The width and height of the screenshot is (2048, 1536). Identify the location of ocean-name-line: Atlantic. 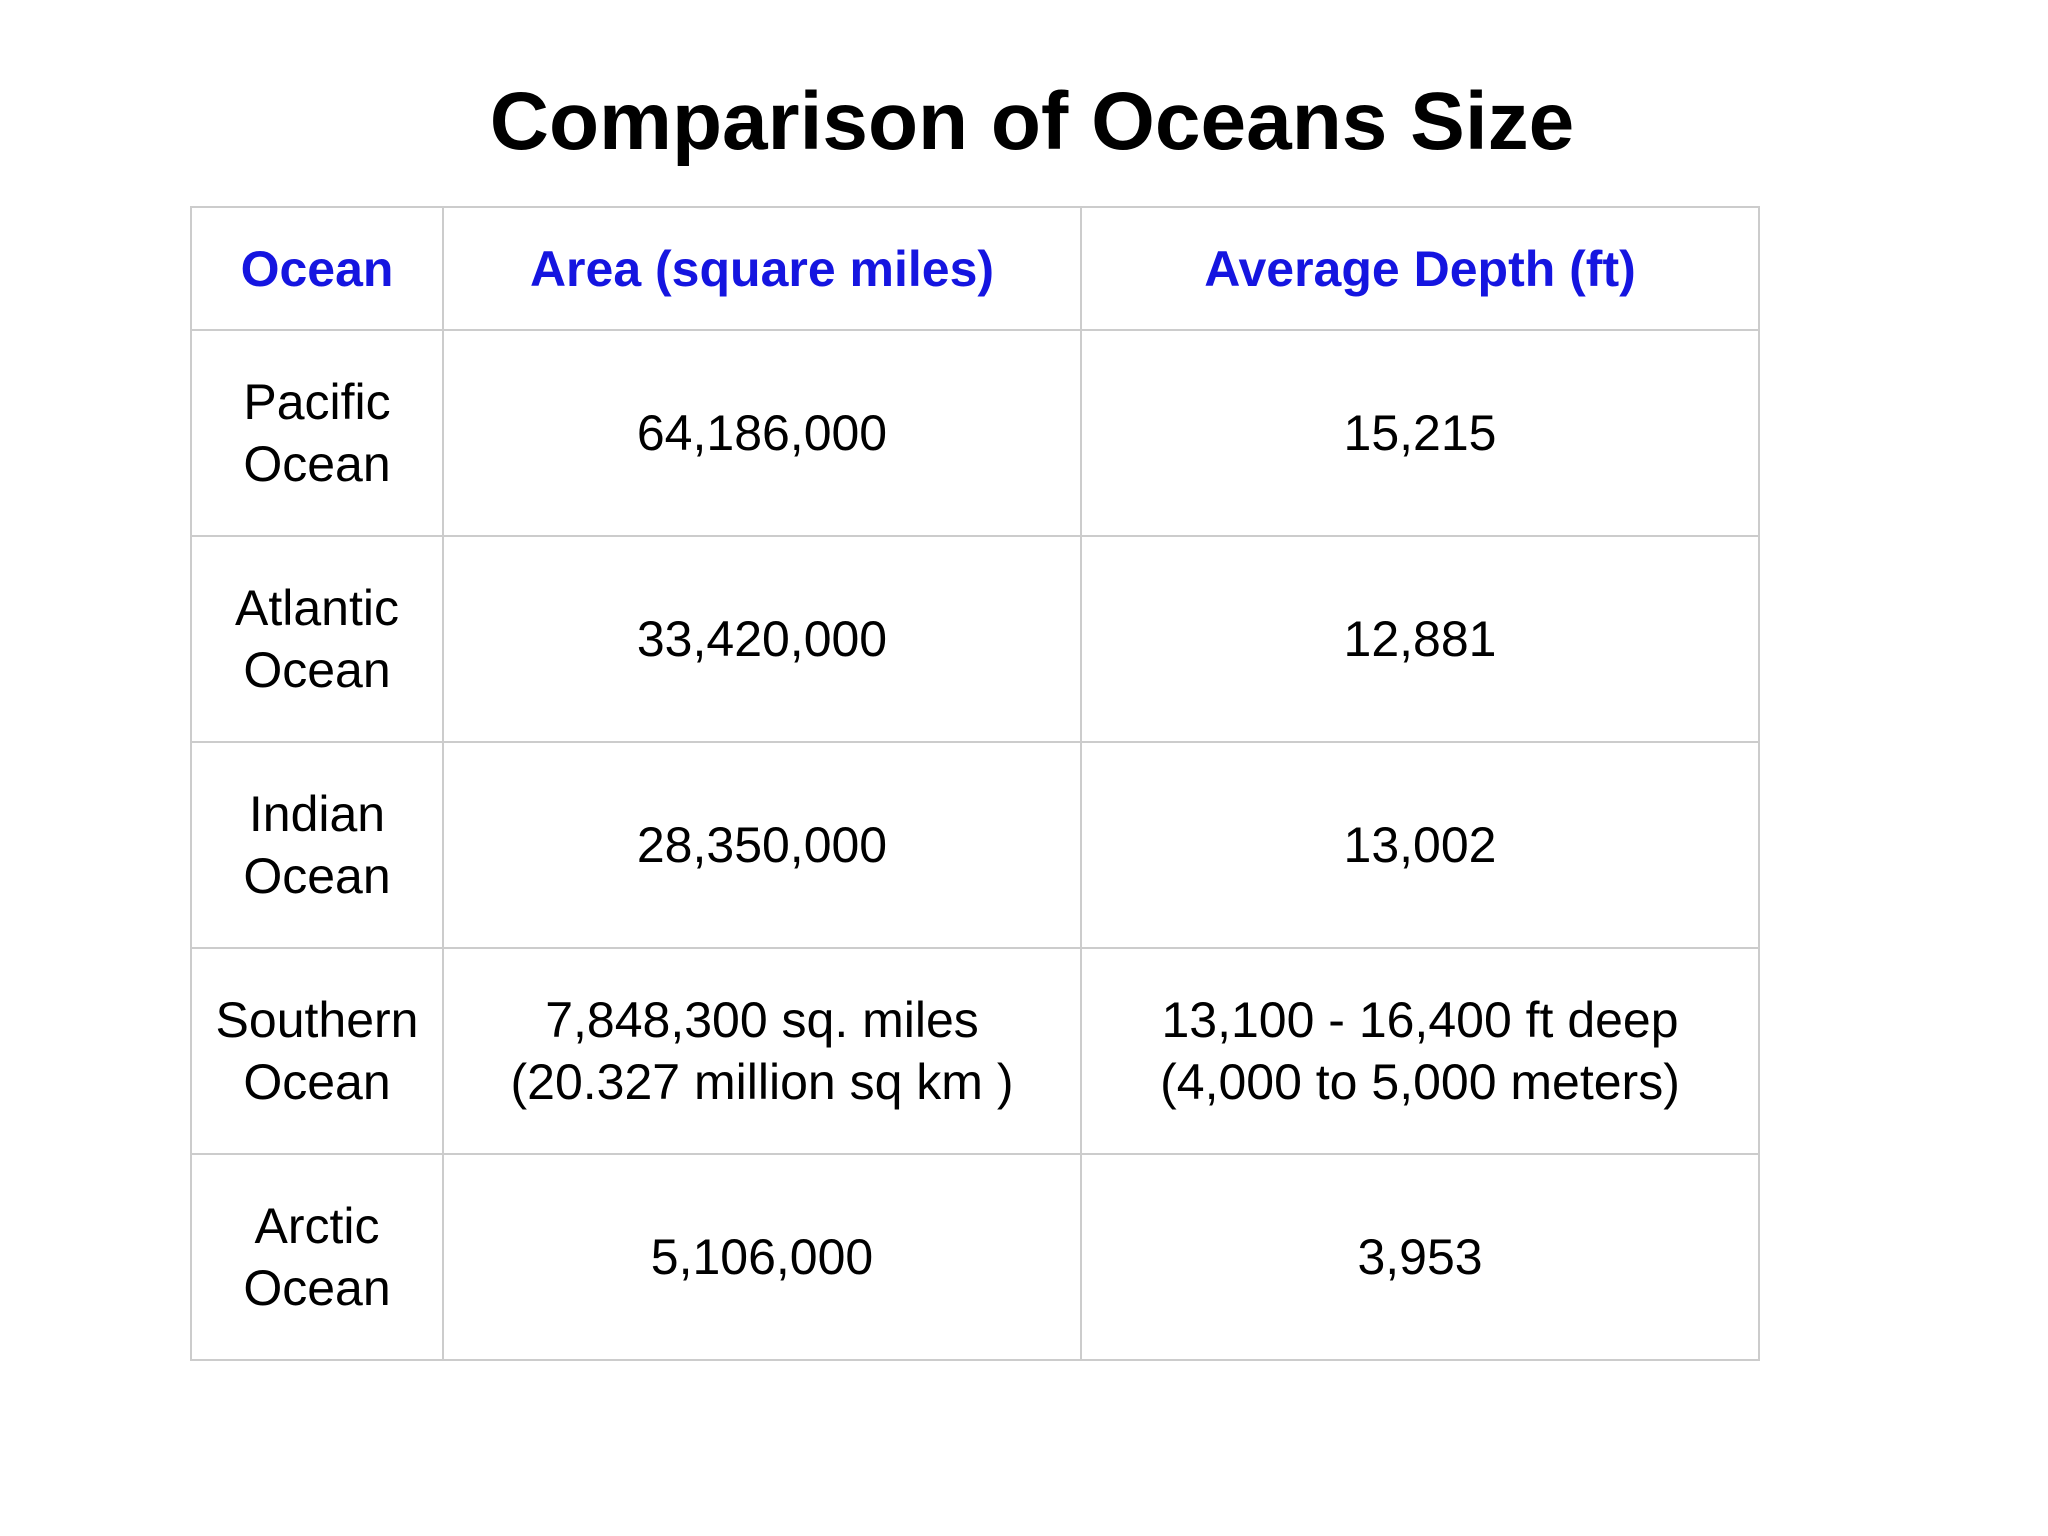
(317, 608).